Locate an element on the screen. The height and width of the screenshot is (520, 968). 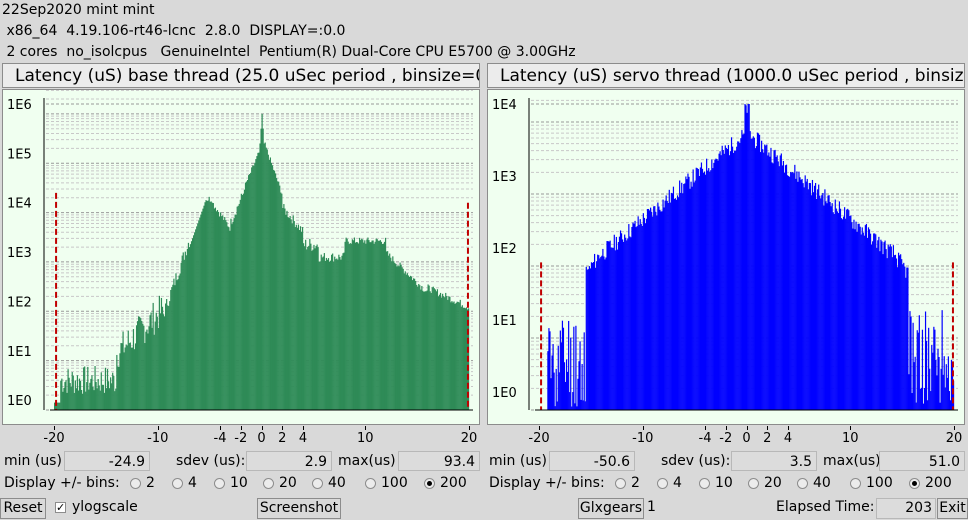
sdev-value: 2.9 is located at coordinates (289, 461).